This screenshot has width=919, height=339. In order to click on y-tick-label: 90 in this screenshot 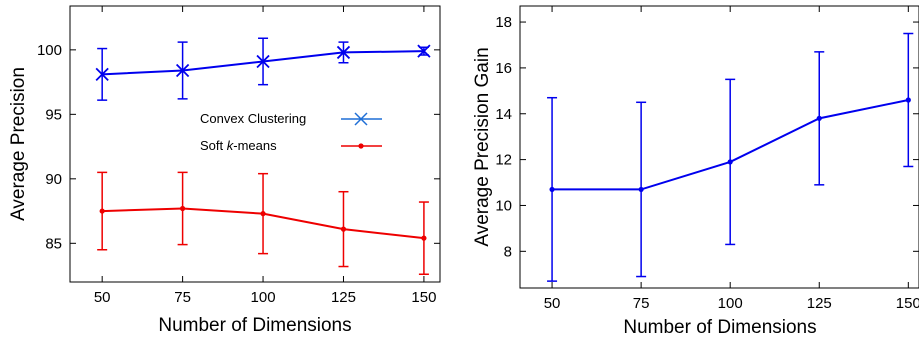, I will do `click(53, 179)`.